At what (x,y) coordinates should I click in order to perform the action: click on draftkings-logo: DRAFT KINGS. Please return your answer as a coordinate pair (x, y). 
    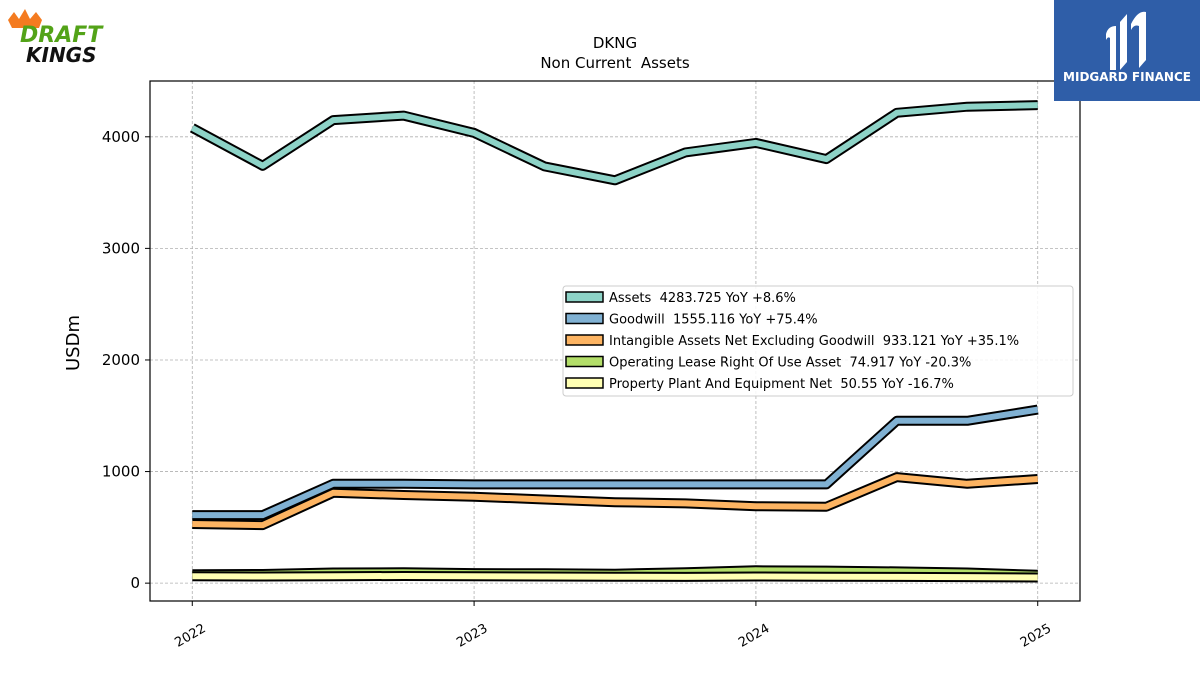
    Looking at the image, I should click on (56, 37).